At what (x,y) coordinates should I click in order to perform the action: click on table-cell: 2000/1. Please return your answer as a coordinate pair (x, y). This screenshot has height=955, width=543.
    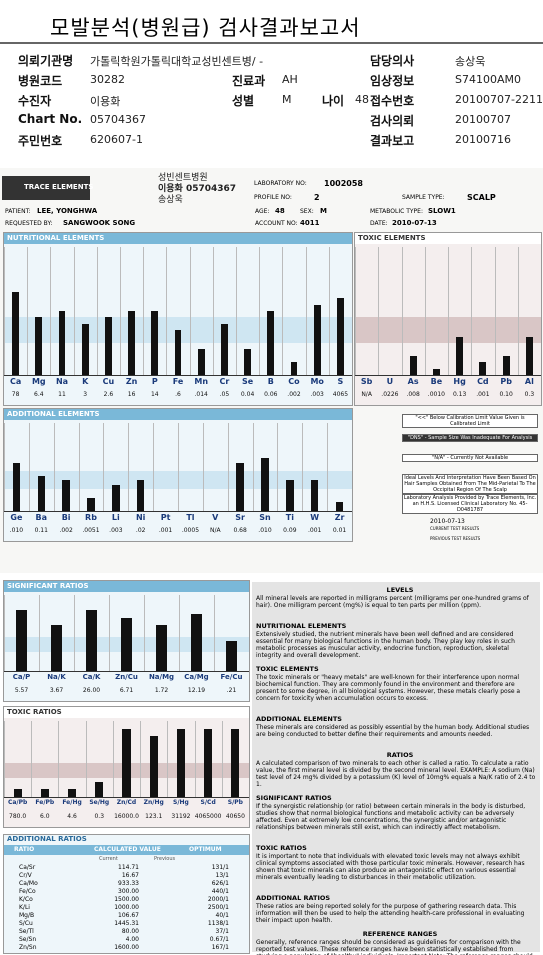
    Looking at the image, I should click on (218, 899).